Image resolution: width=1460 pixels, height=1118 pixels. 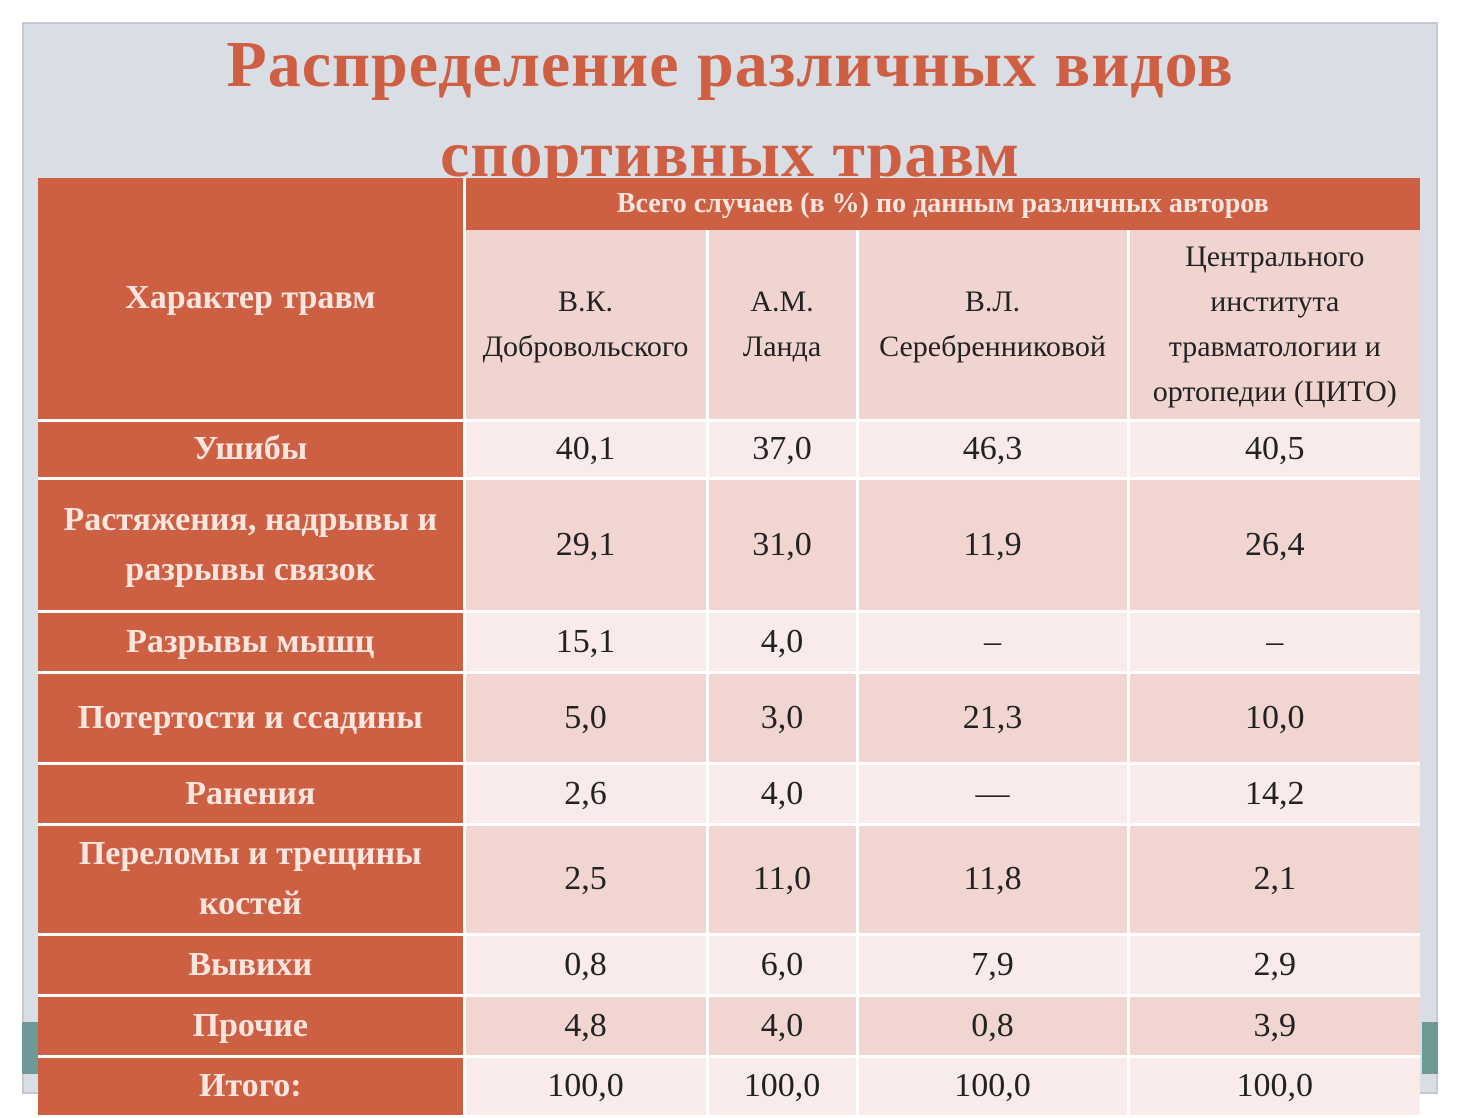 I want to click on slide-side-accent-right, so click(x=1430, y=1048).